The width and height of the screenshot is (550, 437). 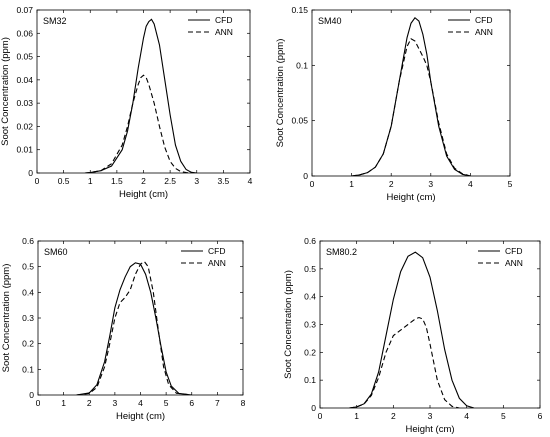 What do you see at coordinates (24, 33) in the screenshot?
I see `y-tick-label: 0.06` at bounding box center [24, 33].